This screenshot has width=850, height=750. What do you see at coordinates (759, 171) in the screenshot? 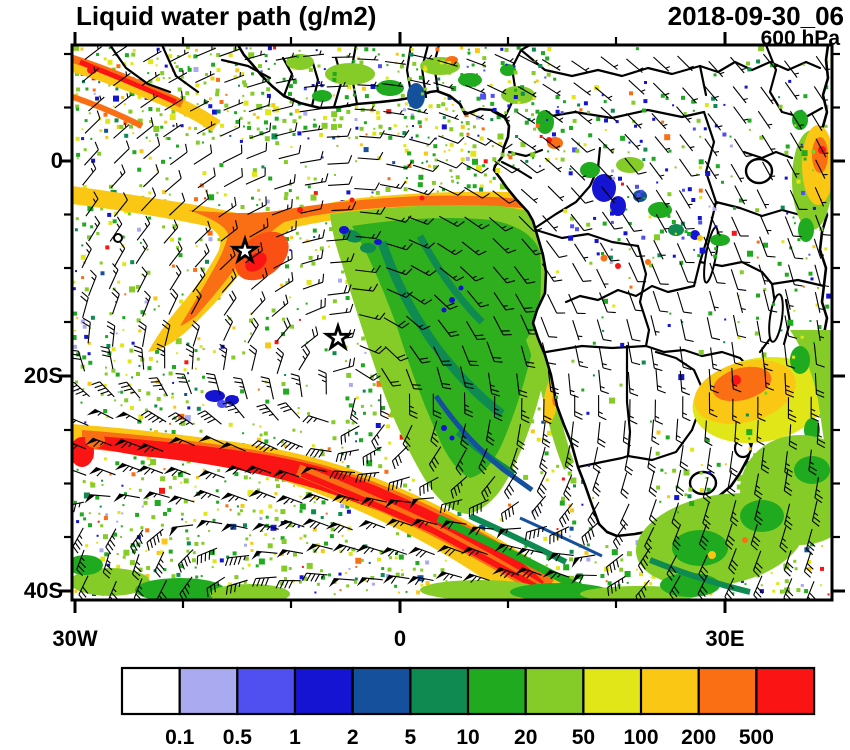
I see `lake-victoria` at bounding box center [759, 171].